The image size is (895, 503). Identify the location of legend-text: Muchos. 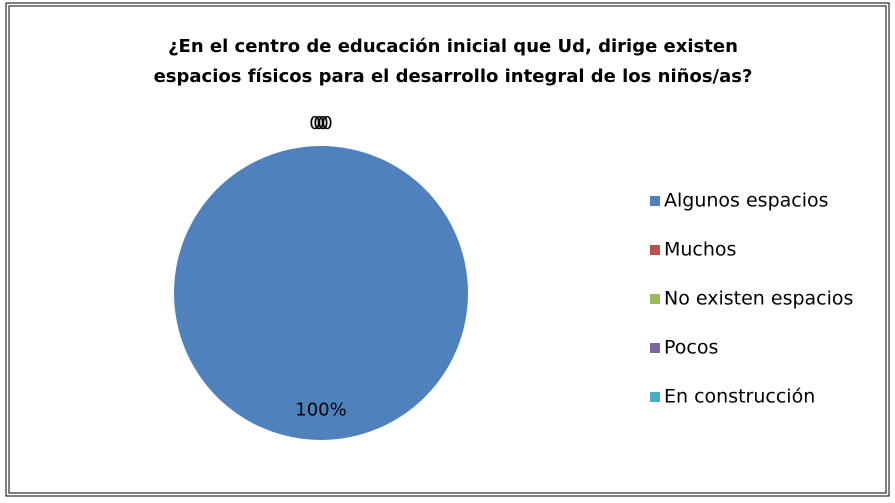
(700, 250).